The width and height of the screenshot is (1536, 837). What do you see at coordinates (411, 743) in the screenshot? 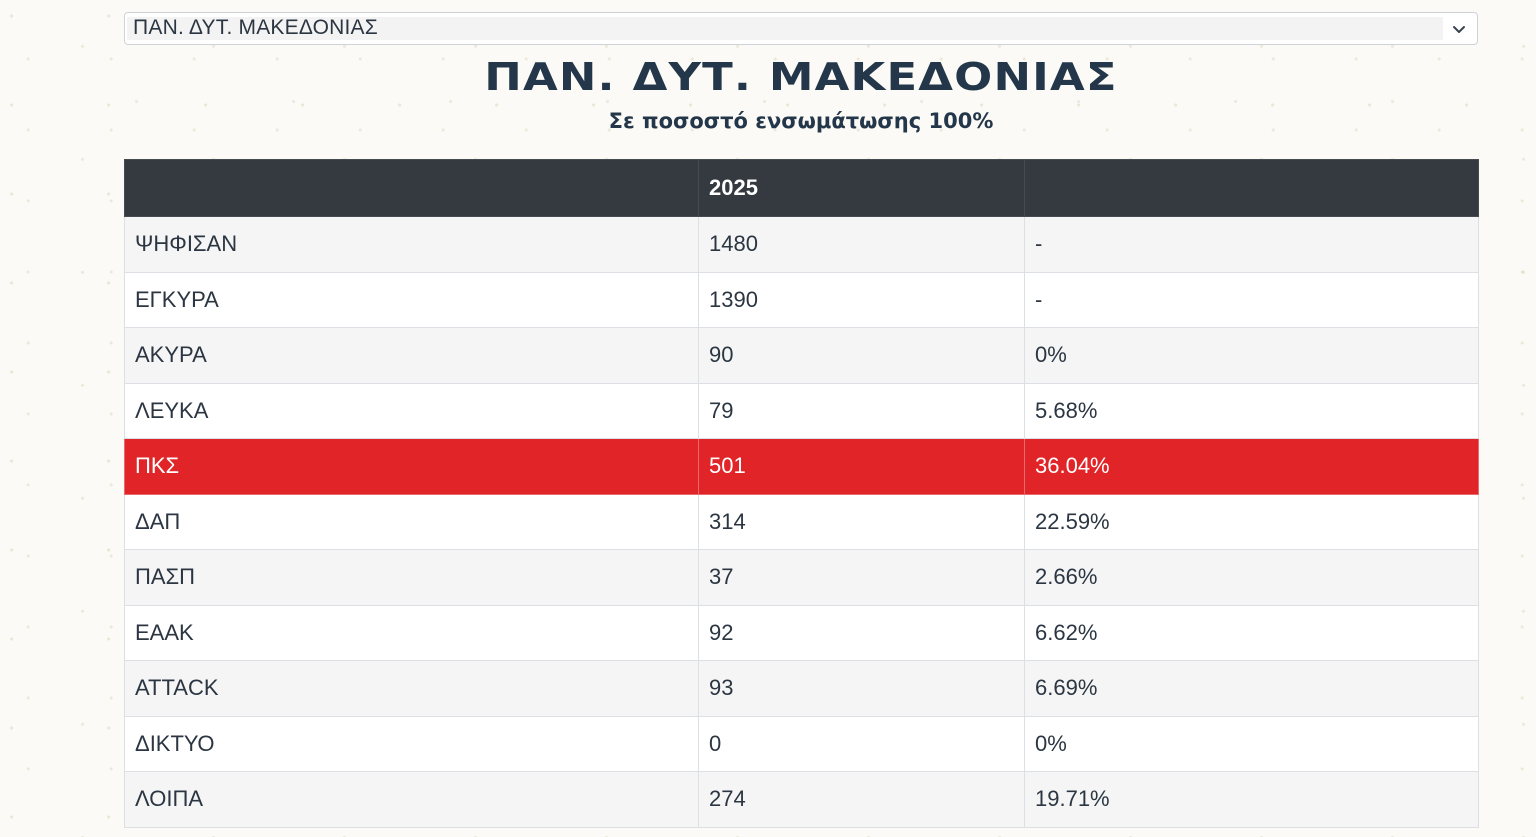
I see `row-label: ΔΙΚΤΥΟ` at bounding box center [411, 743].